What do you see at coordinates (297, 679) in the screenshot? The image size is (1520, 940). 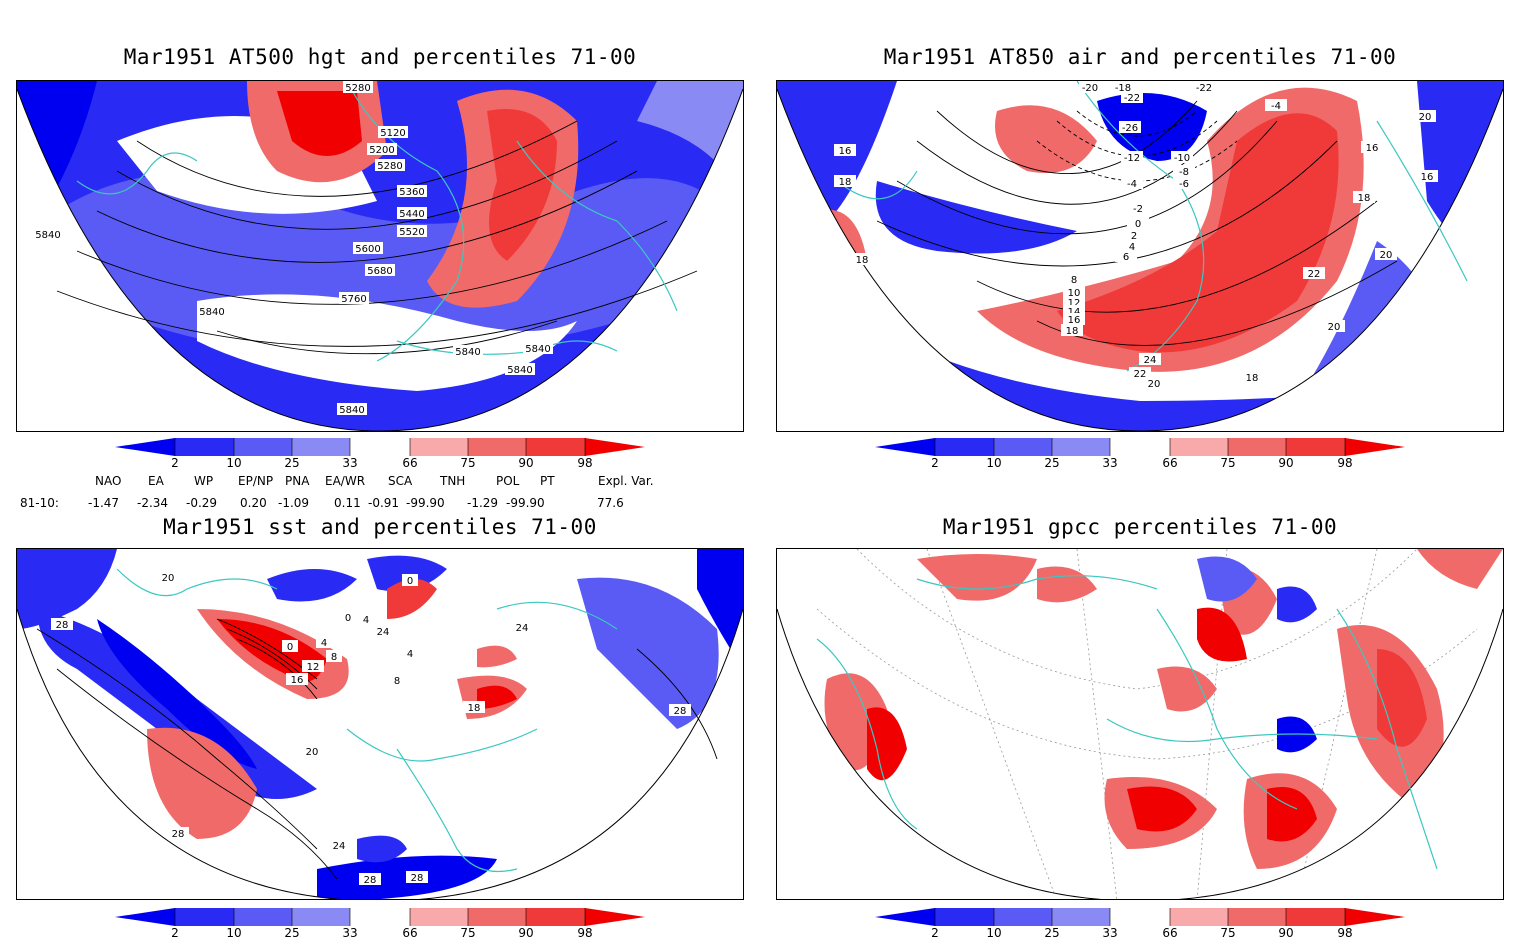 I see `contour-label: 16` at bounding box center [297, 679].